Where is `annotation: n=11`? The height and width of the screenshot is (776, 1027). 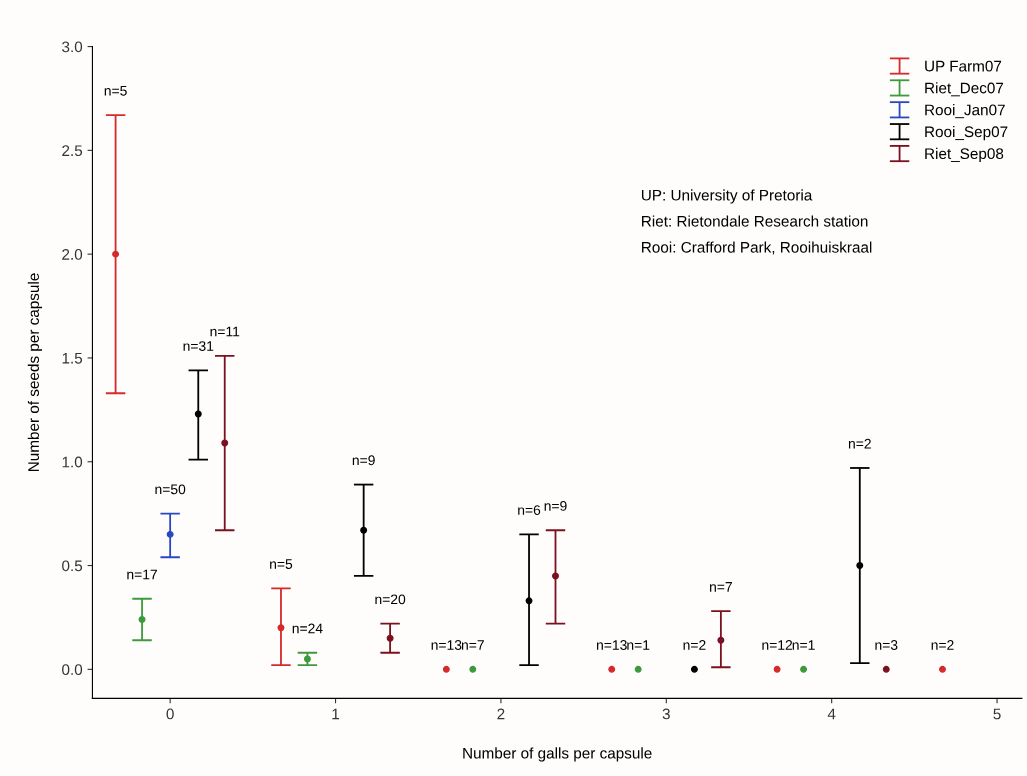
annotation: n=11 is located at coordinates (225, 331).